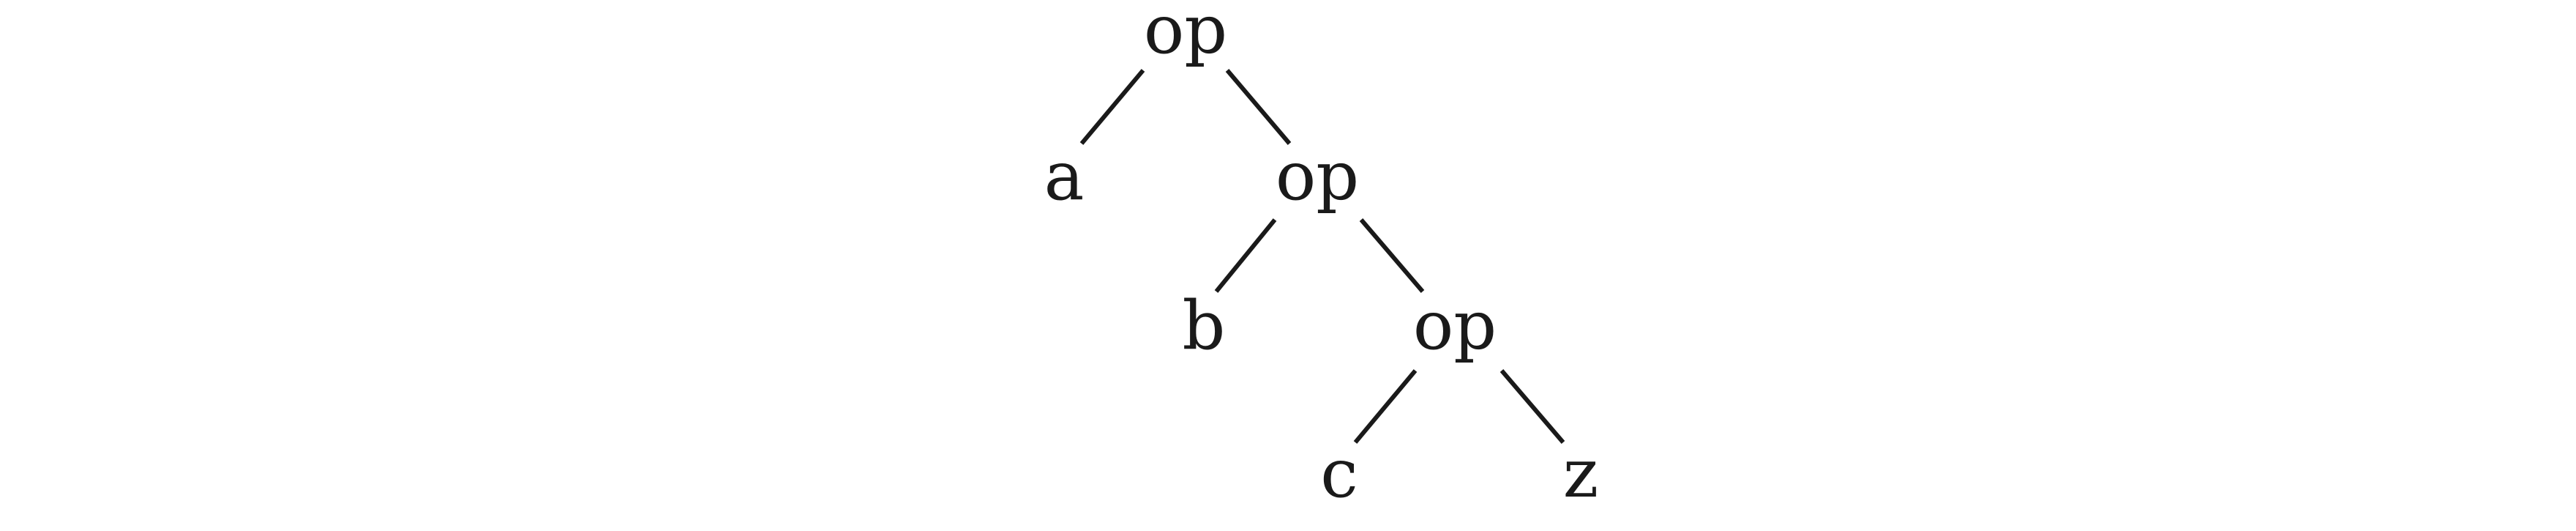 The image size is (2576, 531). What do you see at coordinates (1385, 406) in the screenshot?
I see `edge-op3-to-c` at bounding box center [1385, 406].